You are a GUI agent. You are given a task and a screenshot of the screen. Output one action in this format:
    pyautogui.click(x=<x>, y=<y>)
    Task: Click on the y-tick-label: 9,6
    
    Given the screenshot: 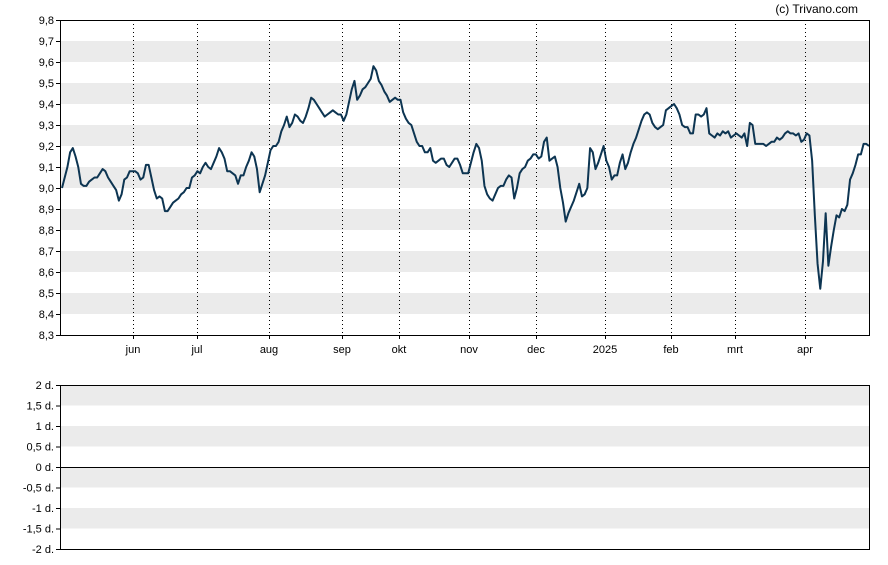 What is the action you would take?
    pyautogui.click(x=46, y=63)
    